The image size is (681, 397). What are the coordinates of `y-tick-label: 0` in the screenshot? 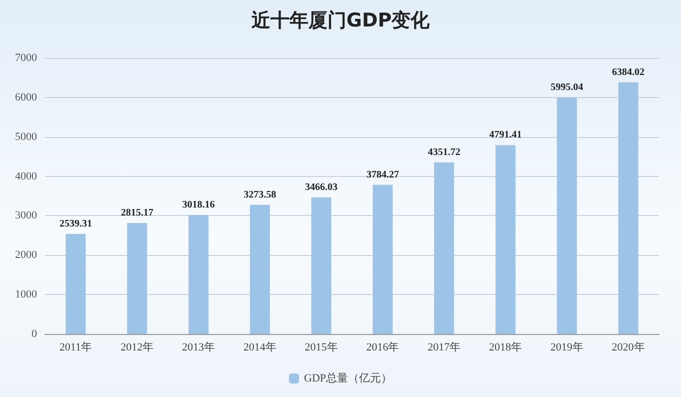 It's located at (35, 334).